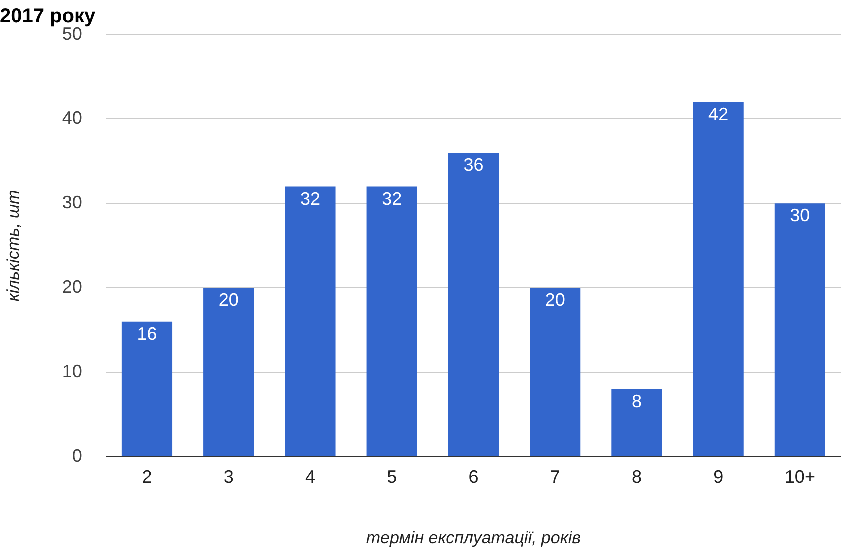 The height and width of the screenshot is (553, 847). I want to click on x-tick-label: 4, so click(310, 476).